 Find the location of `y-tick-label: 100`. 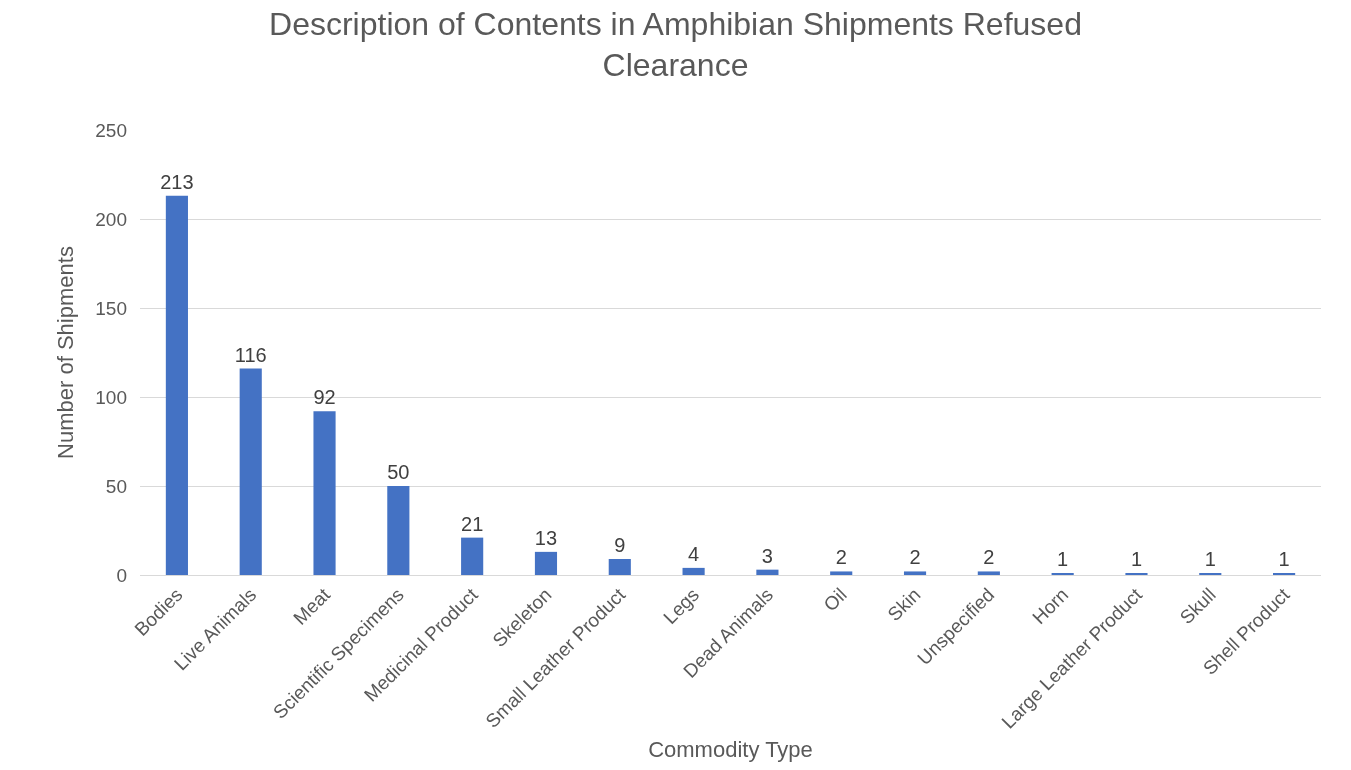

y-tick-label: 100 is located at coordinates (111, 397).